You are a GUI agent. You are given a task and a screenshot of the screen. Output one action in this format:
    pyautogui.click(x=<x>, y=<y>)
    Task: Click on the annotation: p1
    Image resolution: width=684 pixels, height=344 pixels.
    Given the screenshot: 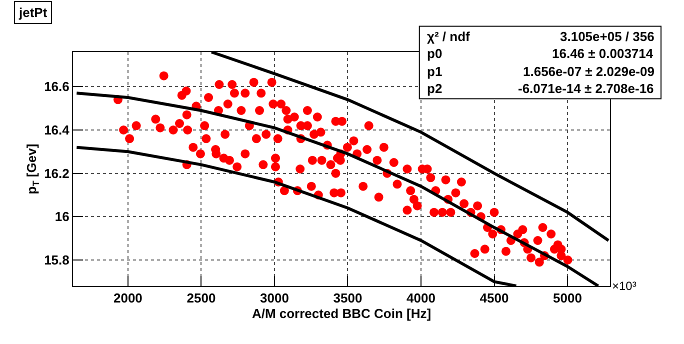 What is the action you would take?
    pyautogui.click(x=434, y=71)
    